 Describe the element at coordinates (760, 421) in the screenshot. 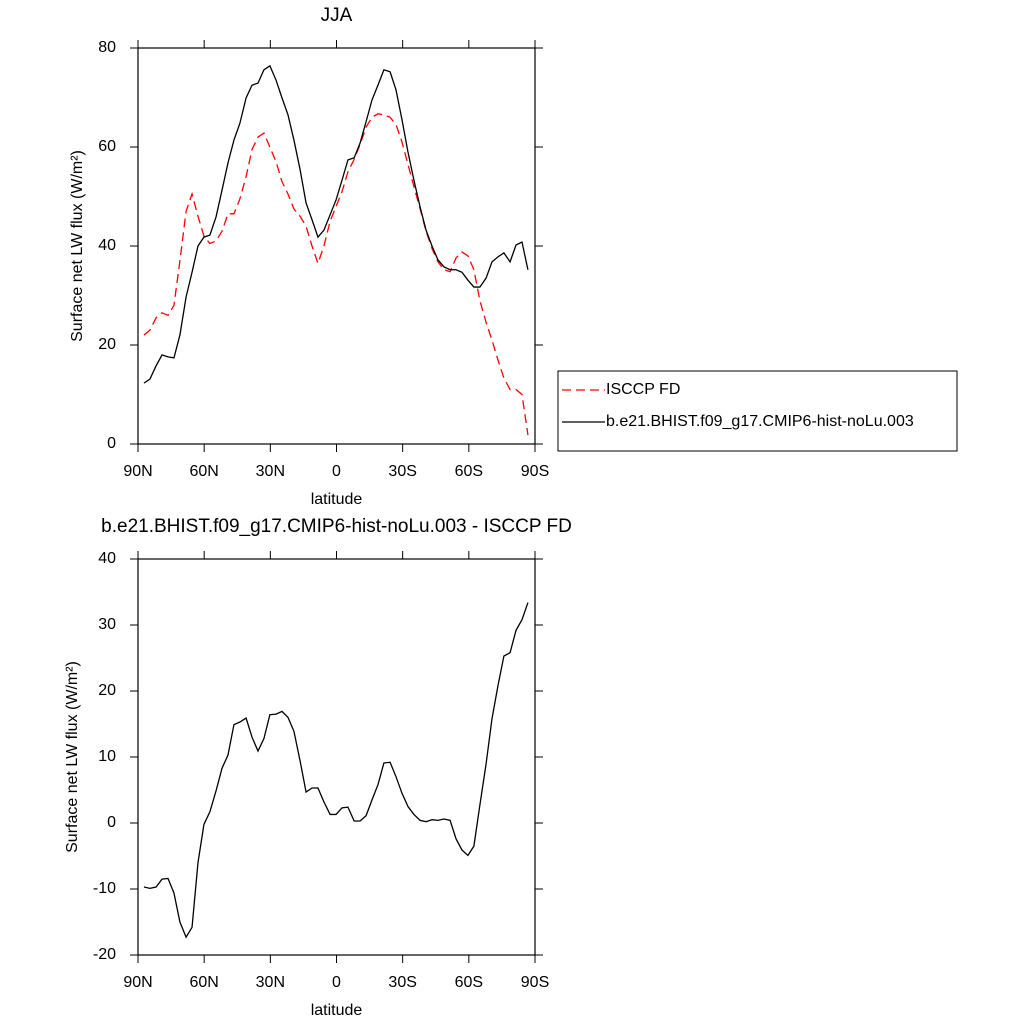

I see `legend-label: b.e21.BHIST.f09_g17.CMIP6-hist-noLu.003` at that location.